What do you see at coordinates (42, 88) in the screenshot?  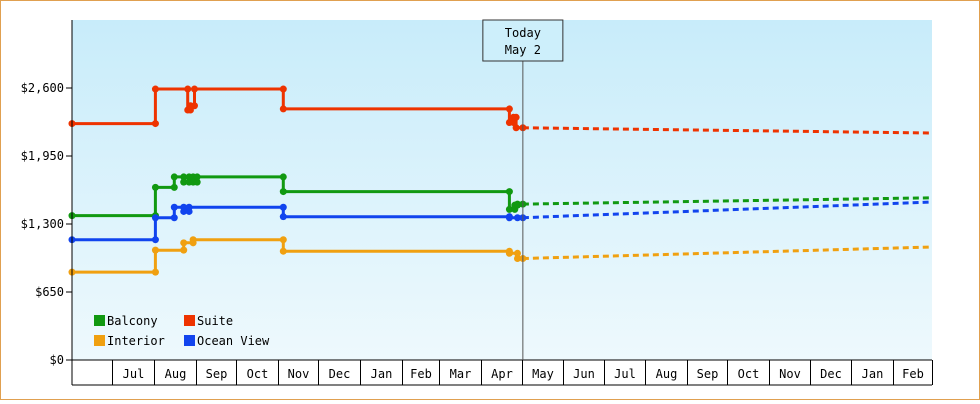 I see `y-tick-label: $2,600` at bounding box center [42, 88].